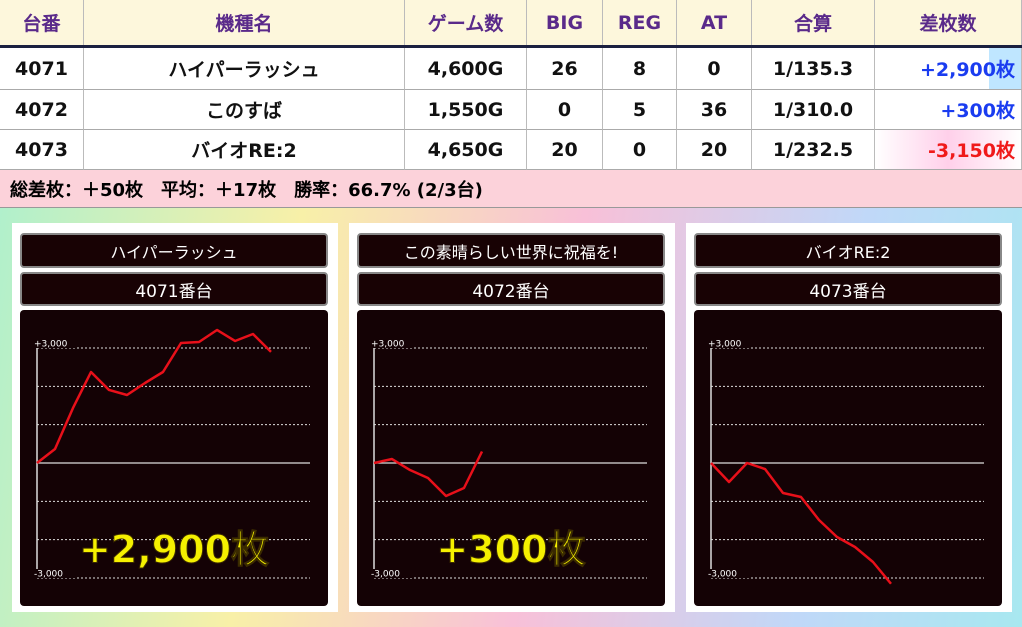 This screenshot has height=627, width=1022. I want to click on panel-subtitle: 4073番台, so click(848, 289).